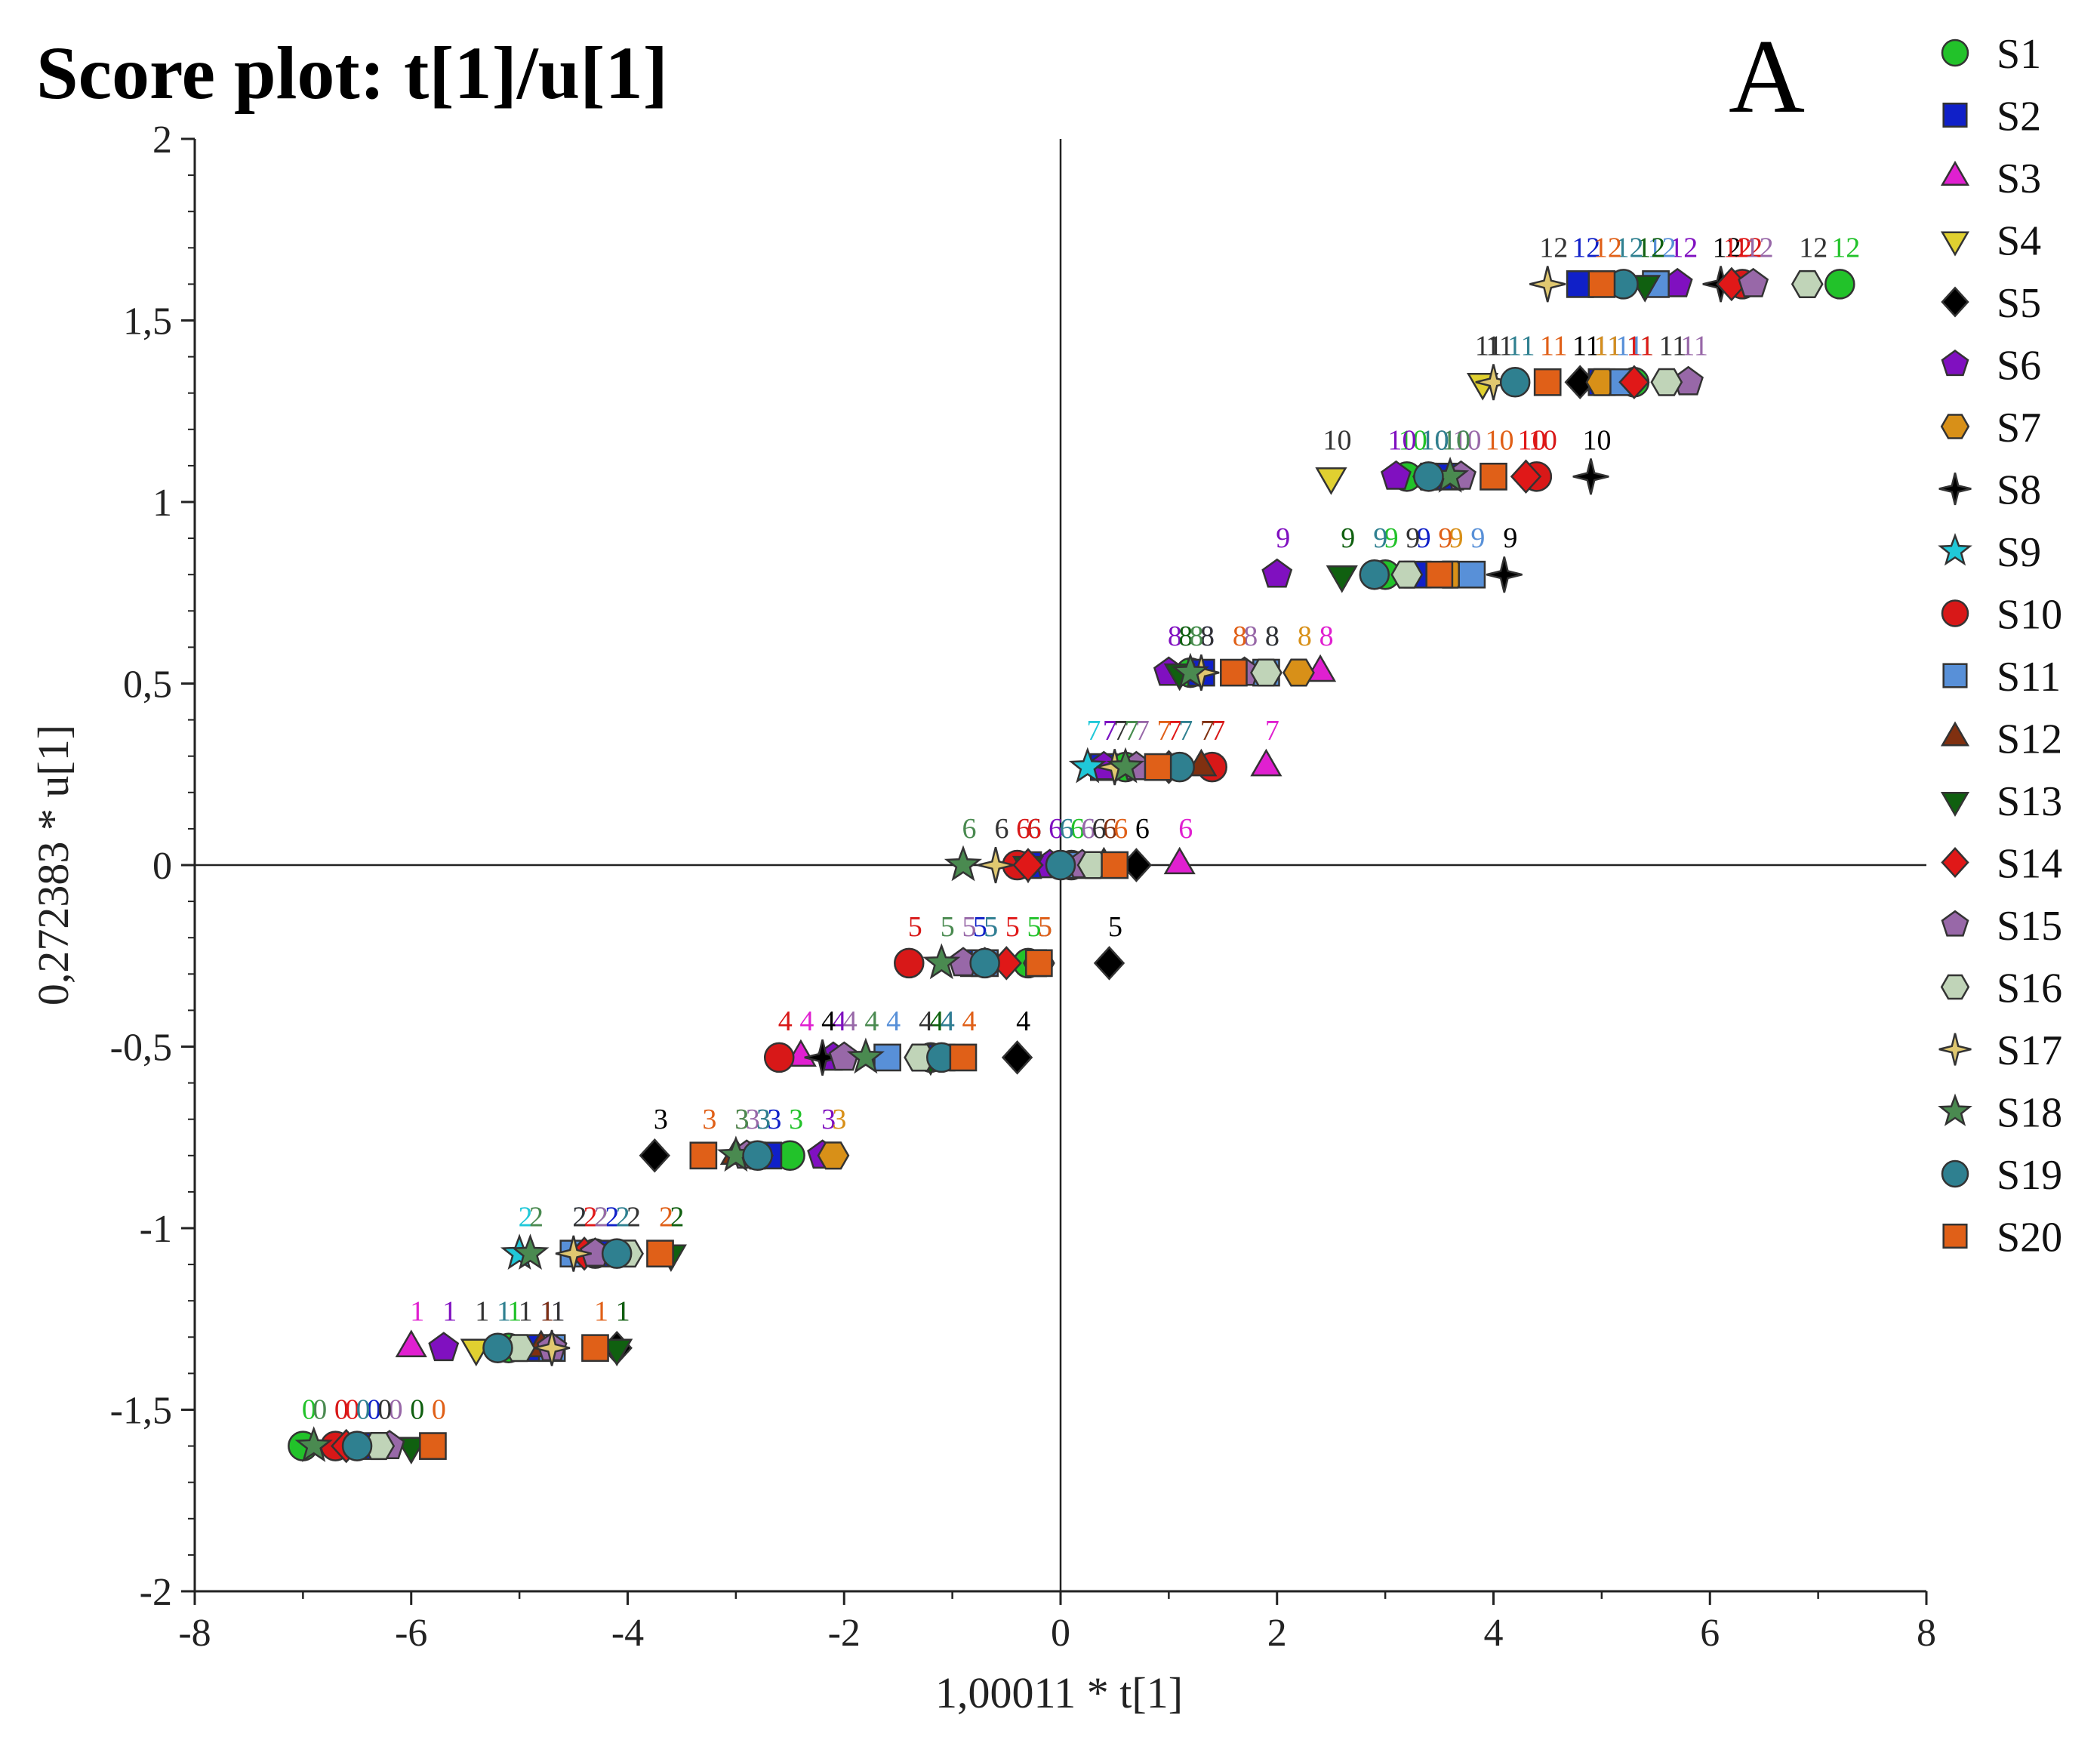 The height and width of the screenshot is (1743, 2100). What do you see at coordinates (162, 503) in the screenshot?
I see `y-tick-label: 1` at bounding box center [162, 503].